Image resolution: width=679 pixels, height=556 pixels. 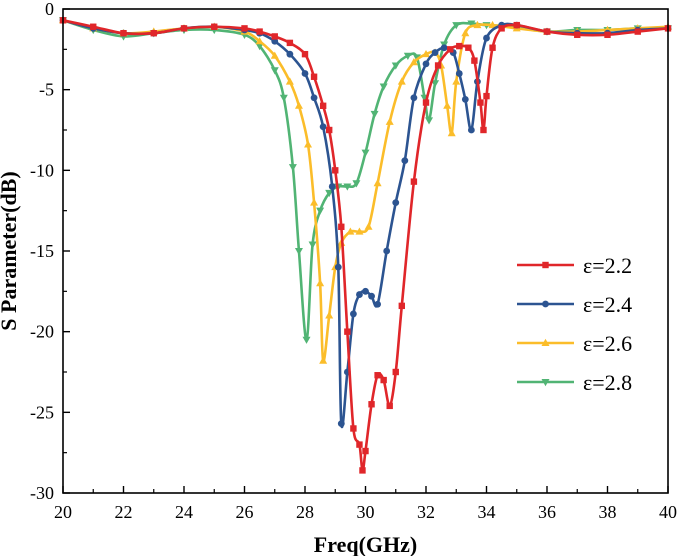 What do you see at coordinates (668, 512) in the screenshot?
I see `x-tick-label: 40` at bounding box center [668, 512].